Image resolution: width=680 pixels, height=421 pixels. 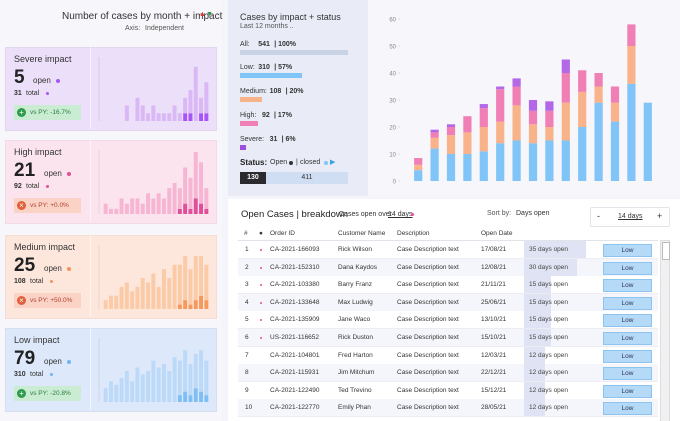 What do you see at coordinates (295, 267) in the screenshot?
I see `order-id: CA-2021-152310` at bounding box center [295, 267].